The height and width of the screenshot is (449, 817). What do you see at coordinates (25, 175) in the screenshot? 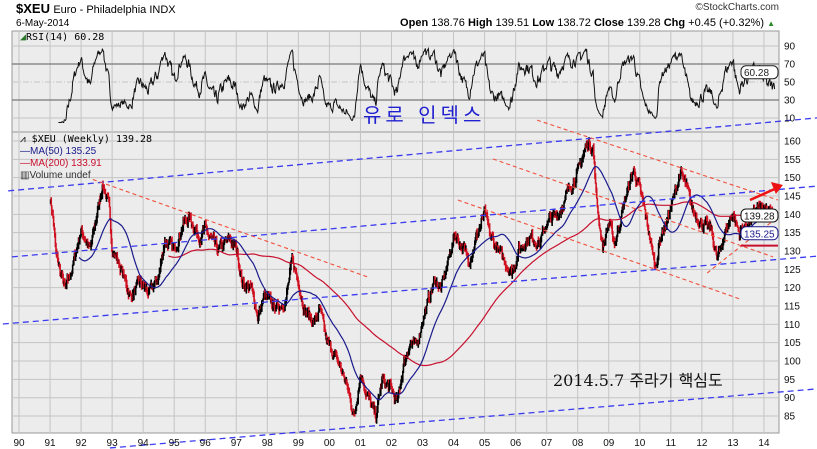
I see `volume-icon: ▥` at bounding box center [25, 175].